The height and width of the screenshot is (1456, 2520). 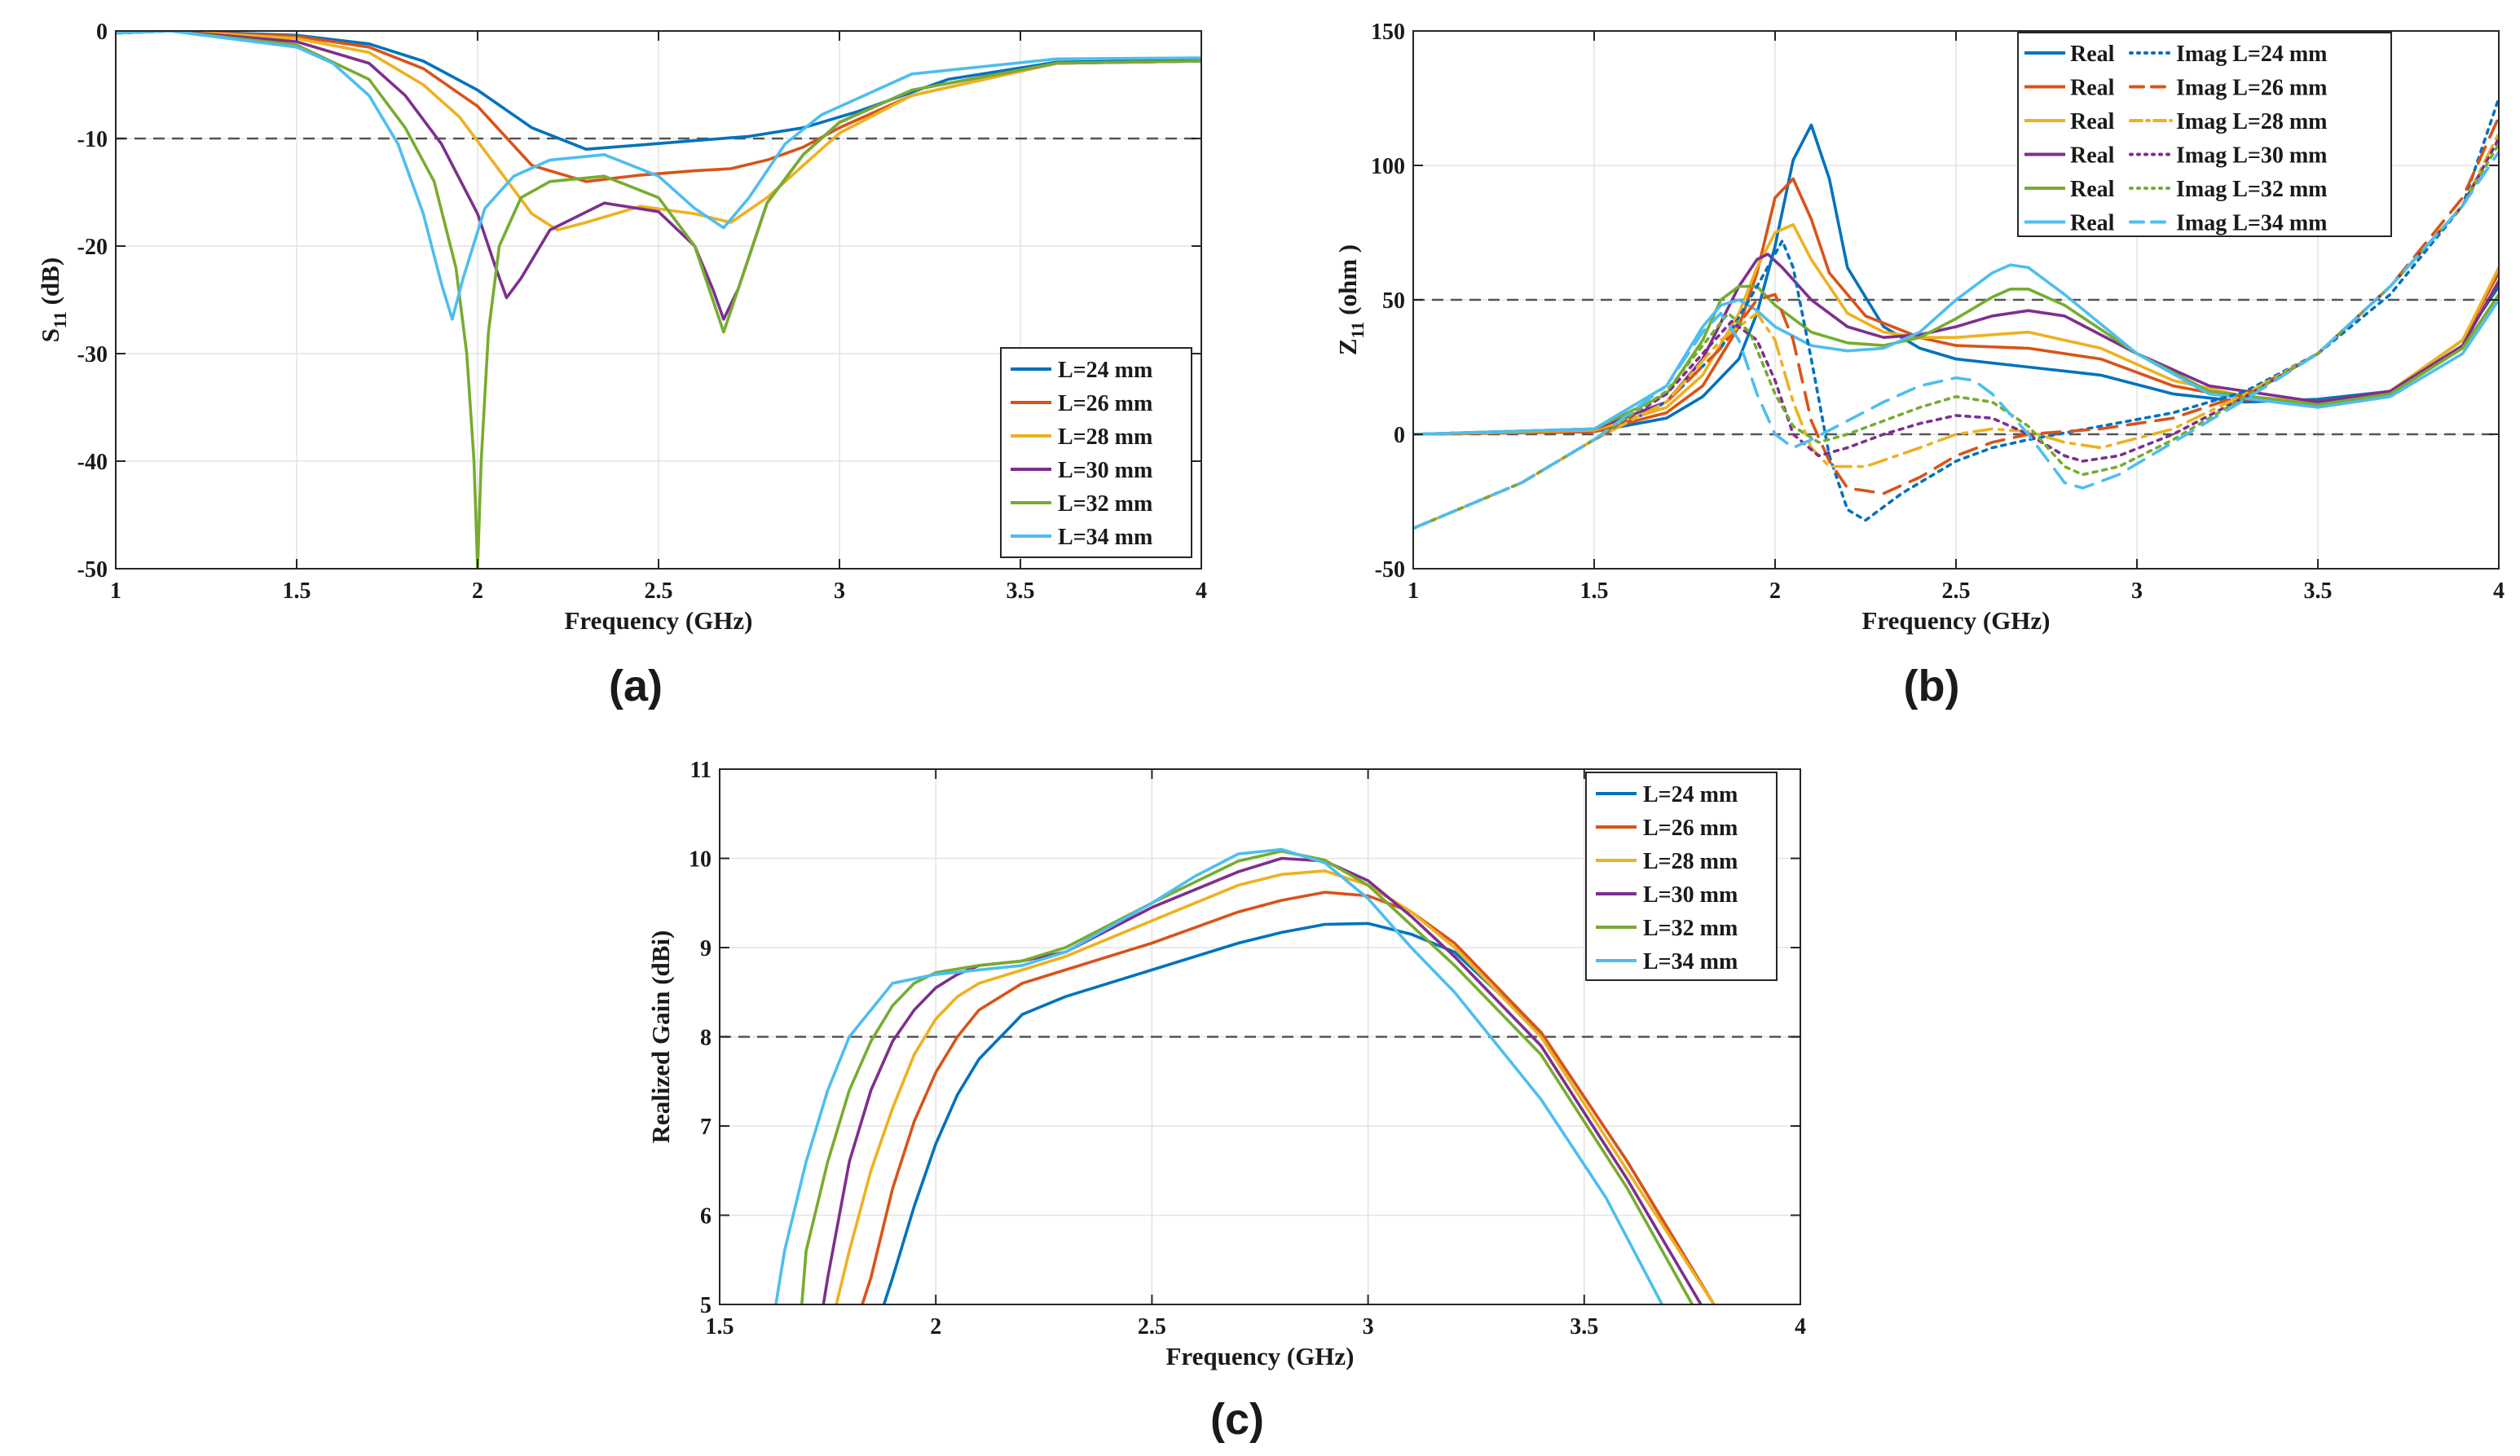 What do you see at coordinates (706, 1216) in the screenshot?
I see `y-tick-label: 6` at bounding box center [706, 1216].